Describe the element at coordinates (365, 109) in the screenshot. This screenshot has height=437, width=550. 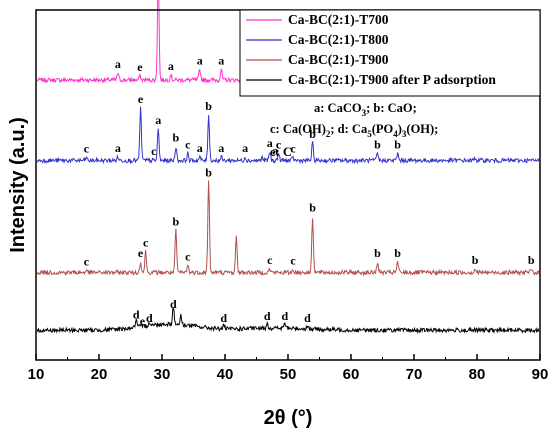
I see `annotation-line: a: CaCO3; b: CaO;` at that location.